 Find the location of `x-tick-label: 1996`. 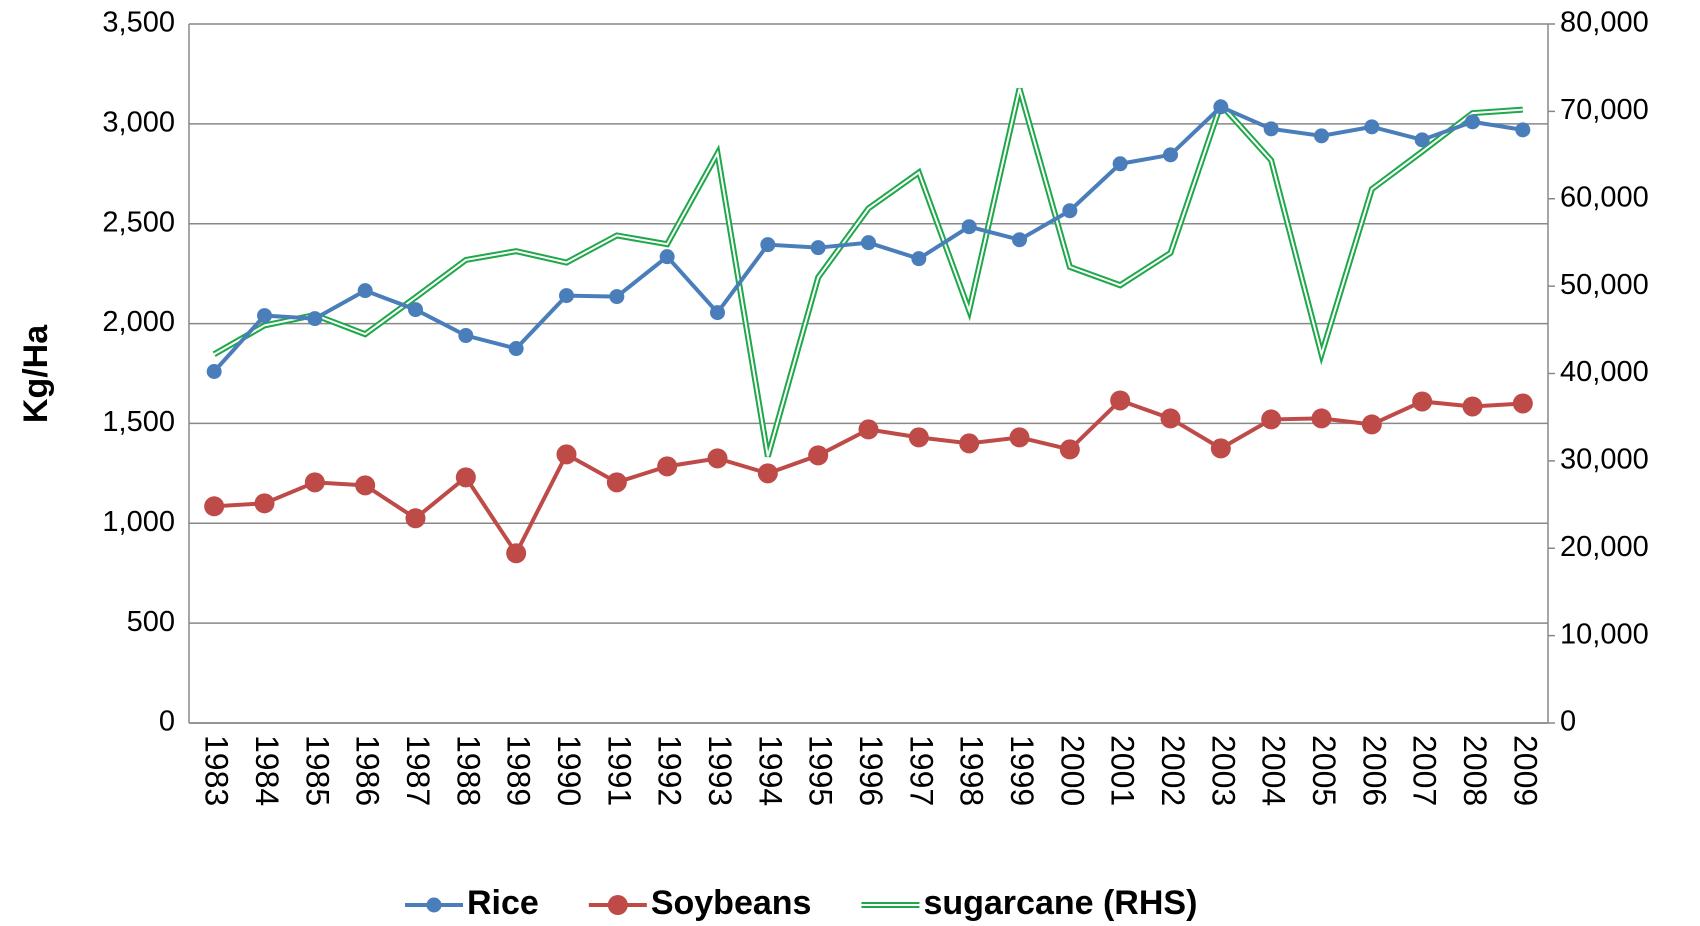

x-tick-label: 1996 is located at coordinates (871, 770).